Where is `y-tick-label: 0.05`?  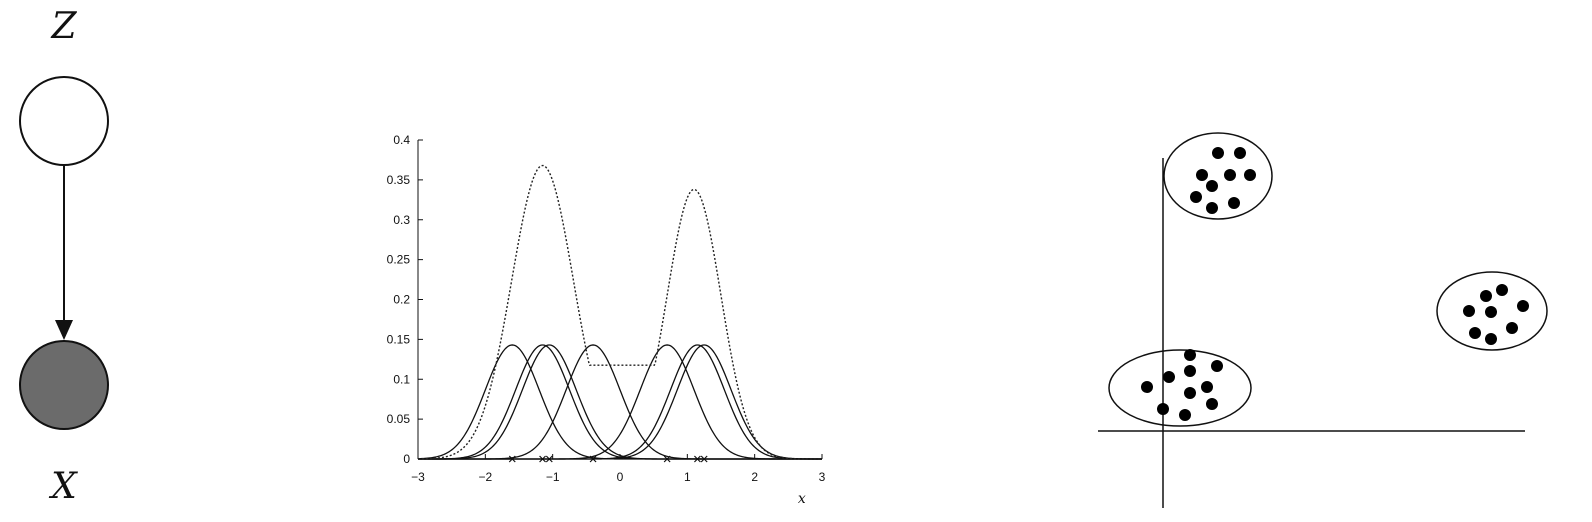 y-tick-label: 0.05 is located at coordinates (399, 419).